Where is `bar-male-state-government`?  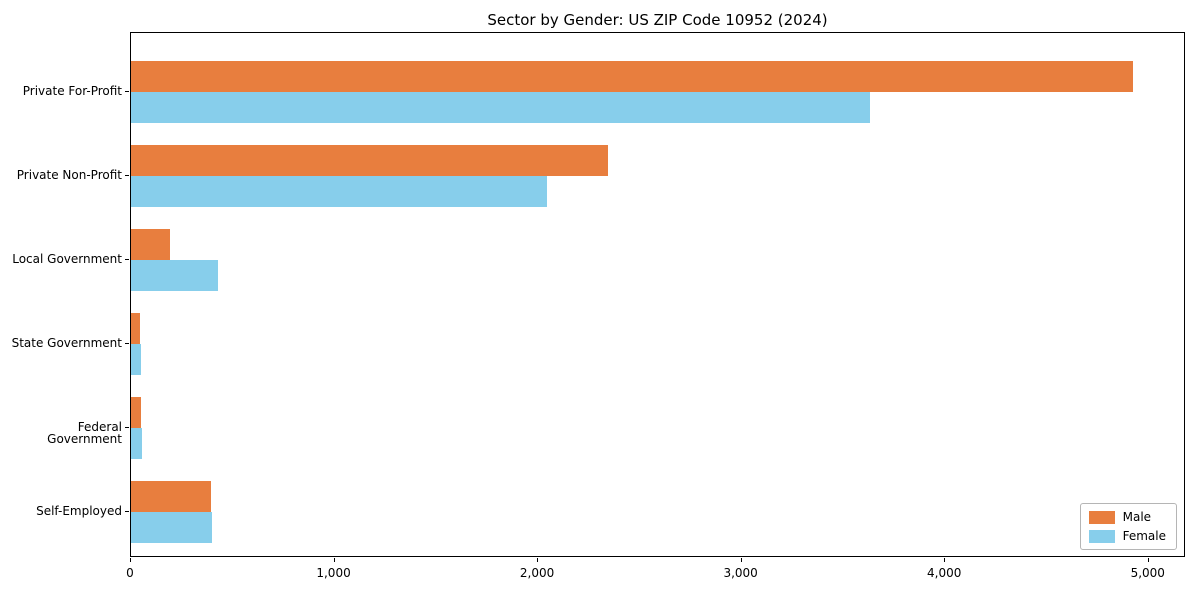
bar-male-state-government is located at coordinates (136, 328).